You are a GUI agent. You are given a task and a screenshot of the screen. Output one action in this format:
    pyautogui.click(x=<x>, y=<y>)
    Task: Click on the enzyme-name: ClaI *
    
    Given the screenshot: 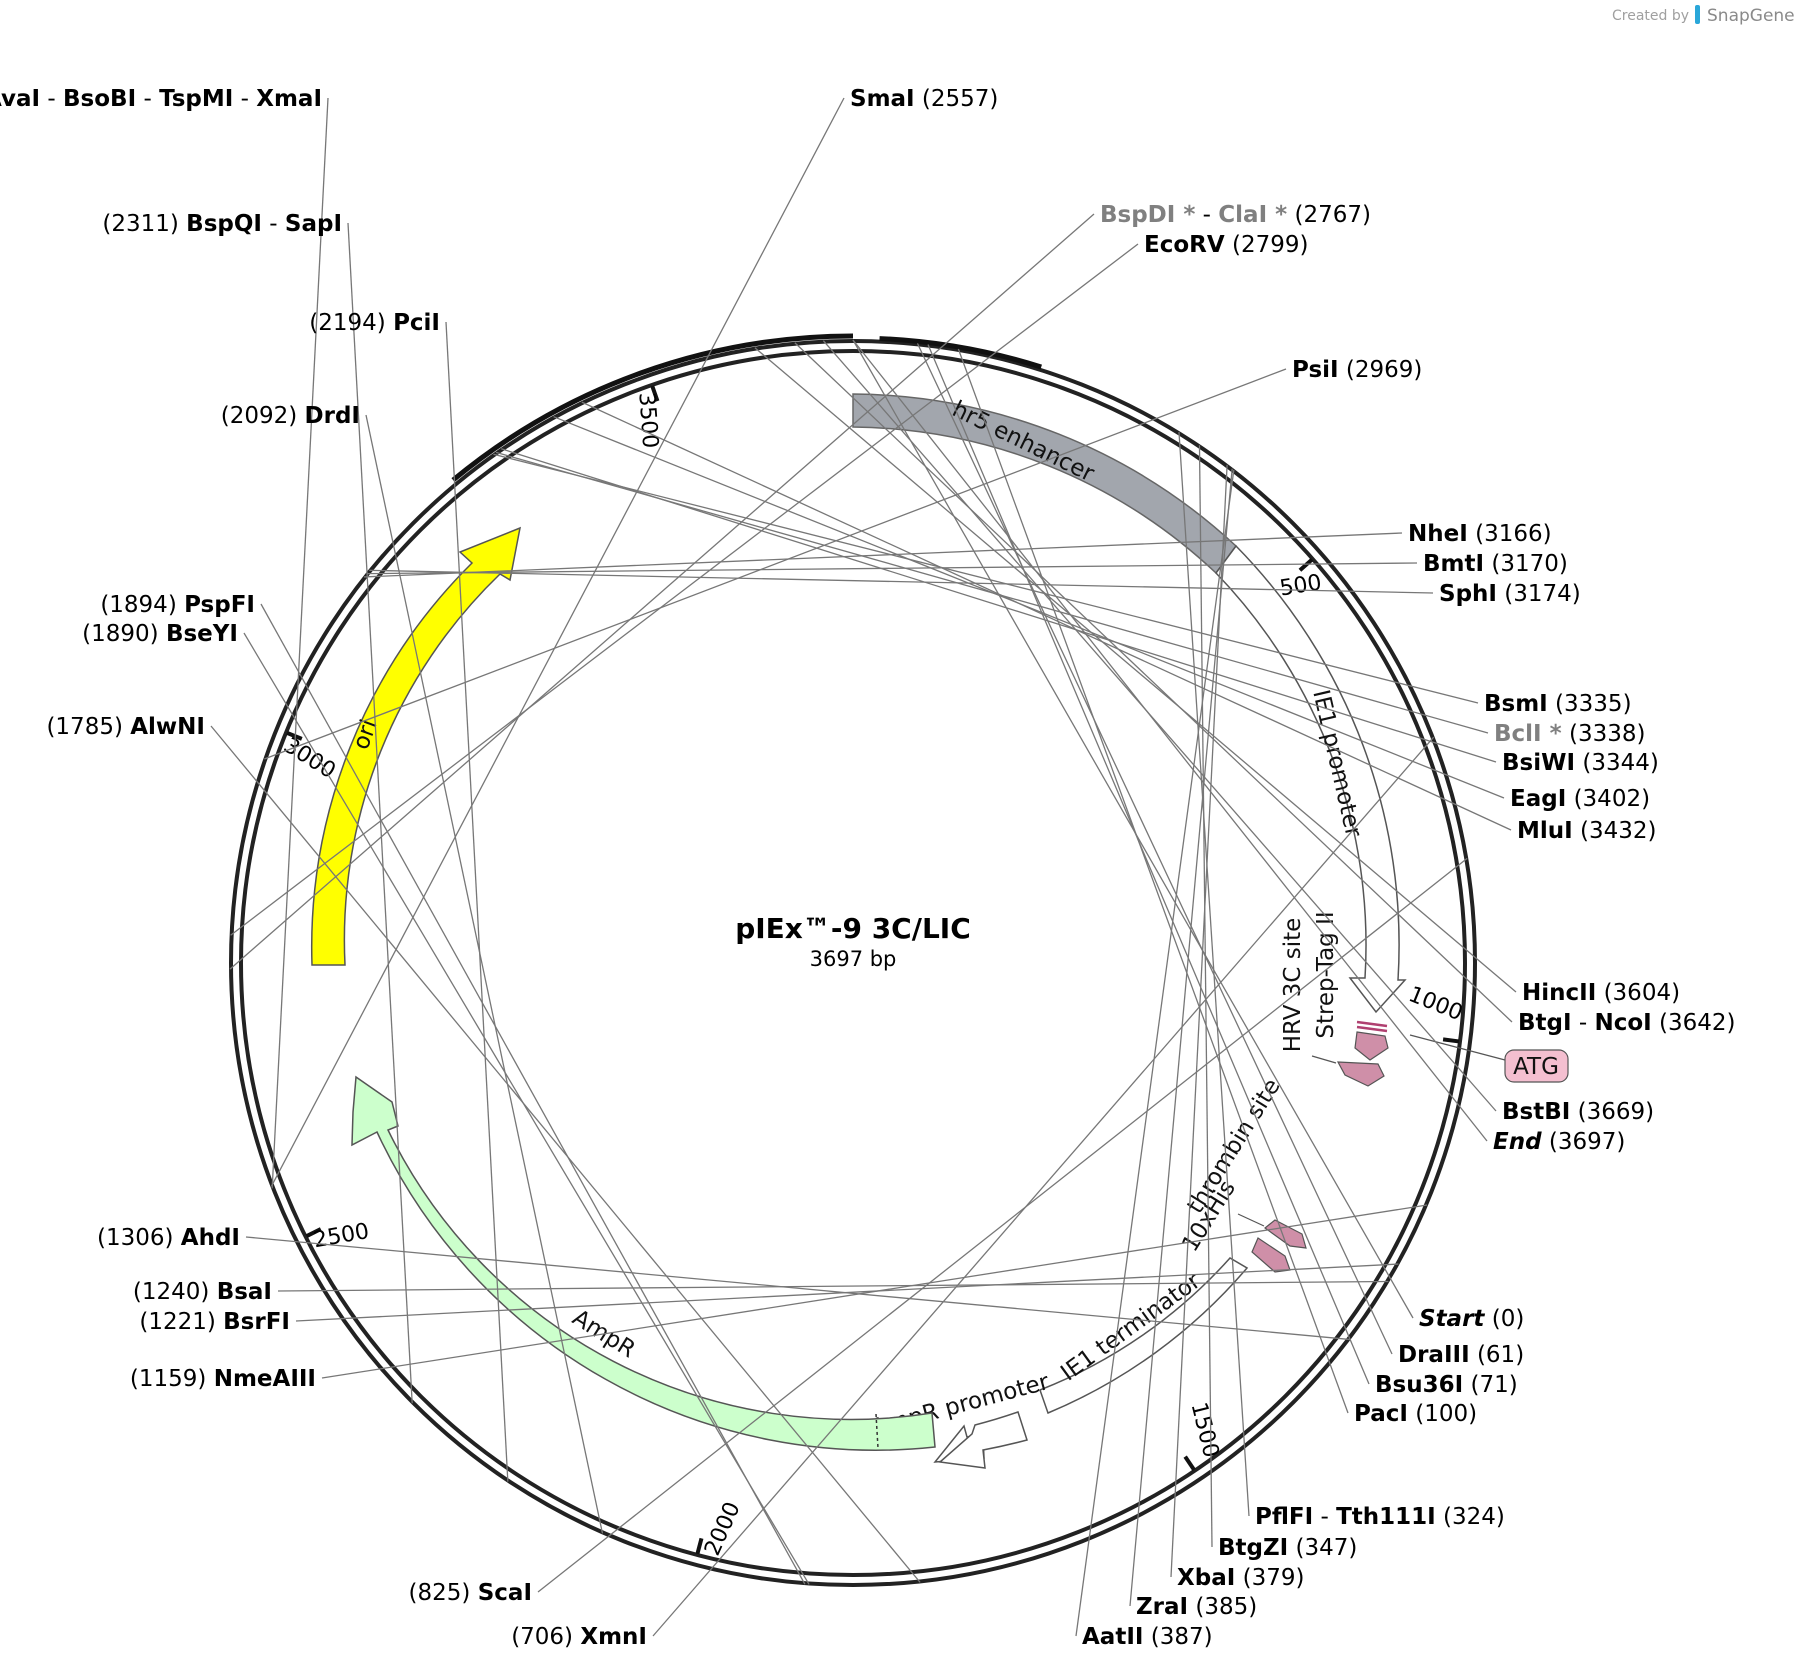 What is the action you would take?
    pyautogui.click(x=1252, y=215)
    